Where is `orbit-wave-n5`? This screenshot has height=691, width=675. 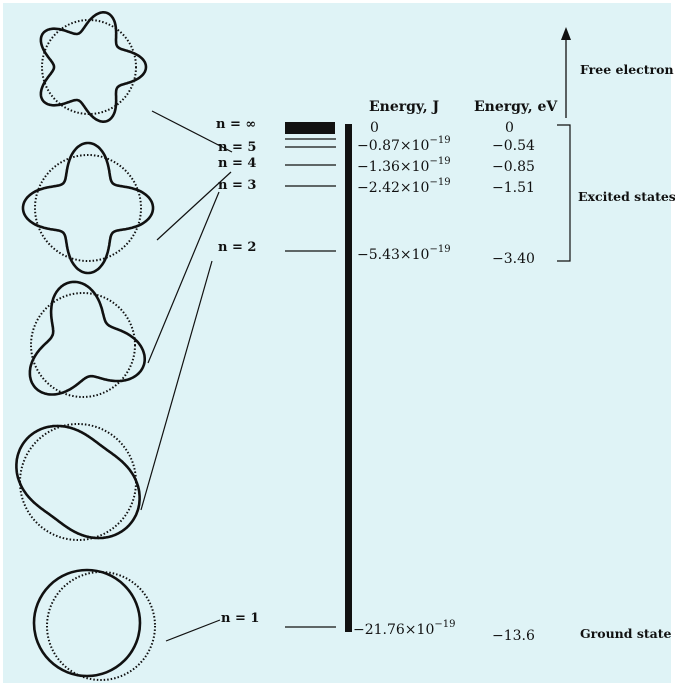 orbit-wave-n5 is located at coordinates (93, 67).